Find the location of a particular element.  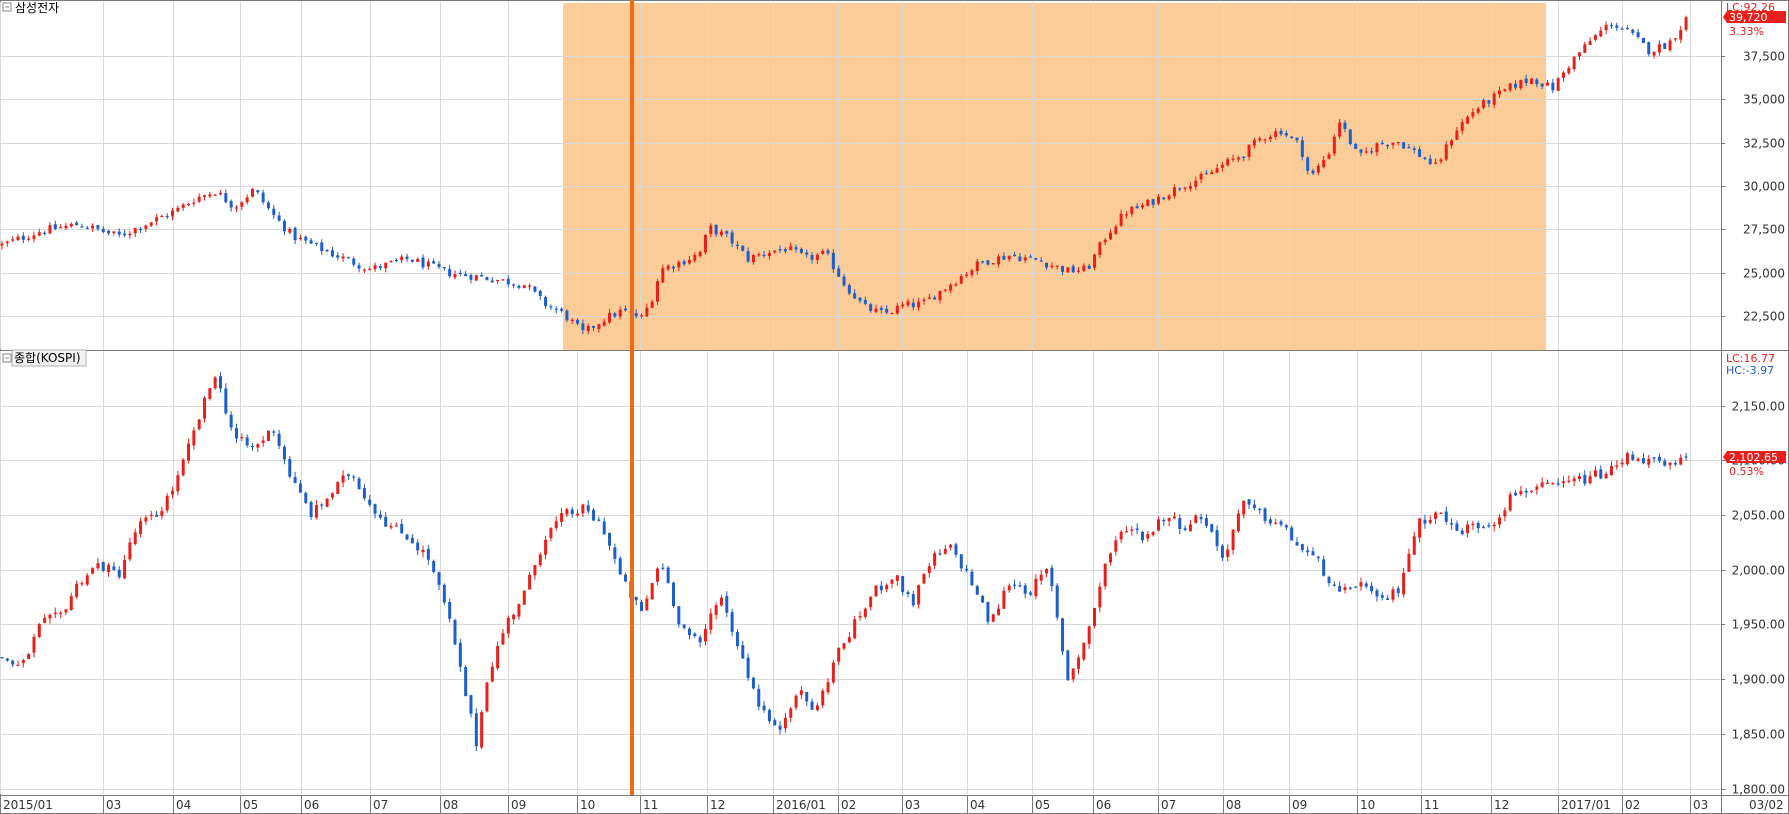

y-tick-label: 25,000 is located at coordinates (1764, 274).